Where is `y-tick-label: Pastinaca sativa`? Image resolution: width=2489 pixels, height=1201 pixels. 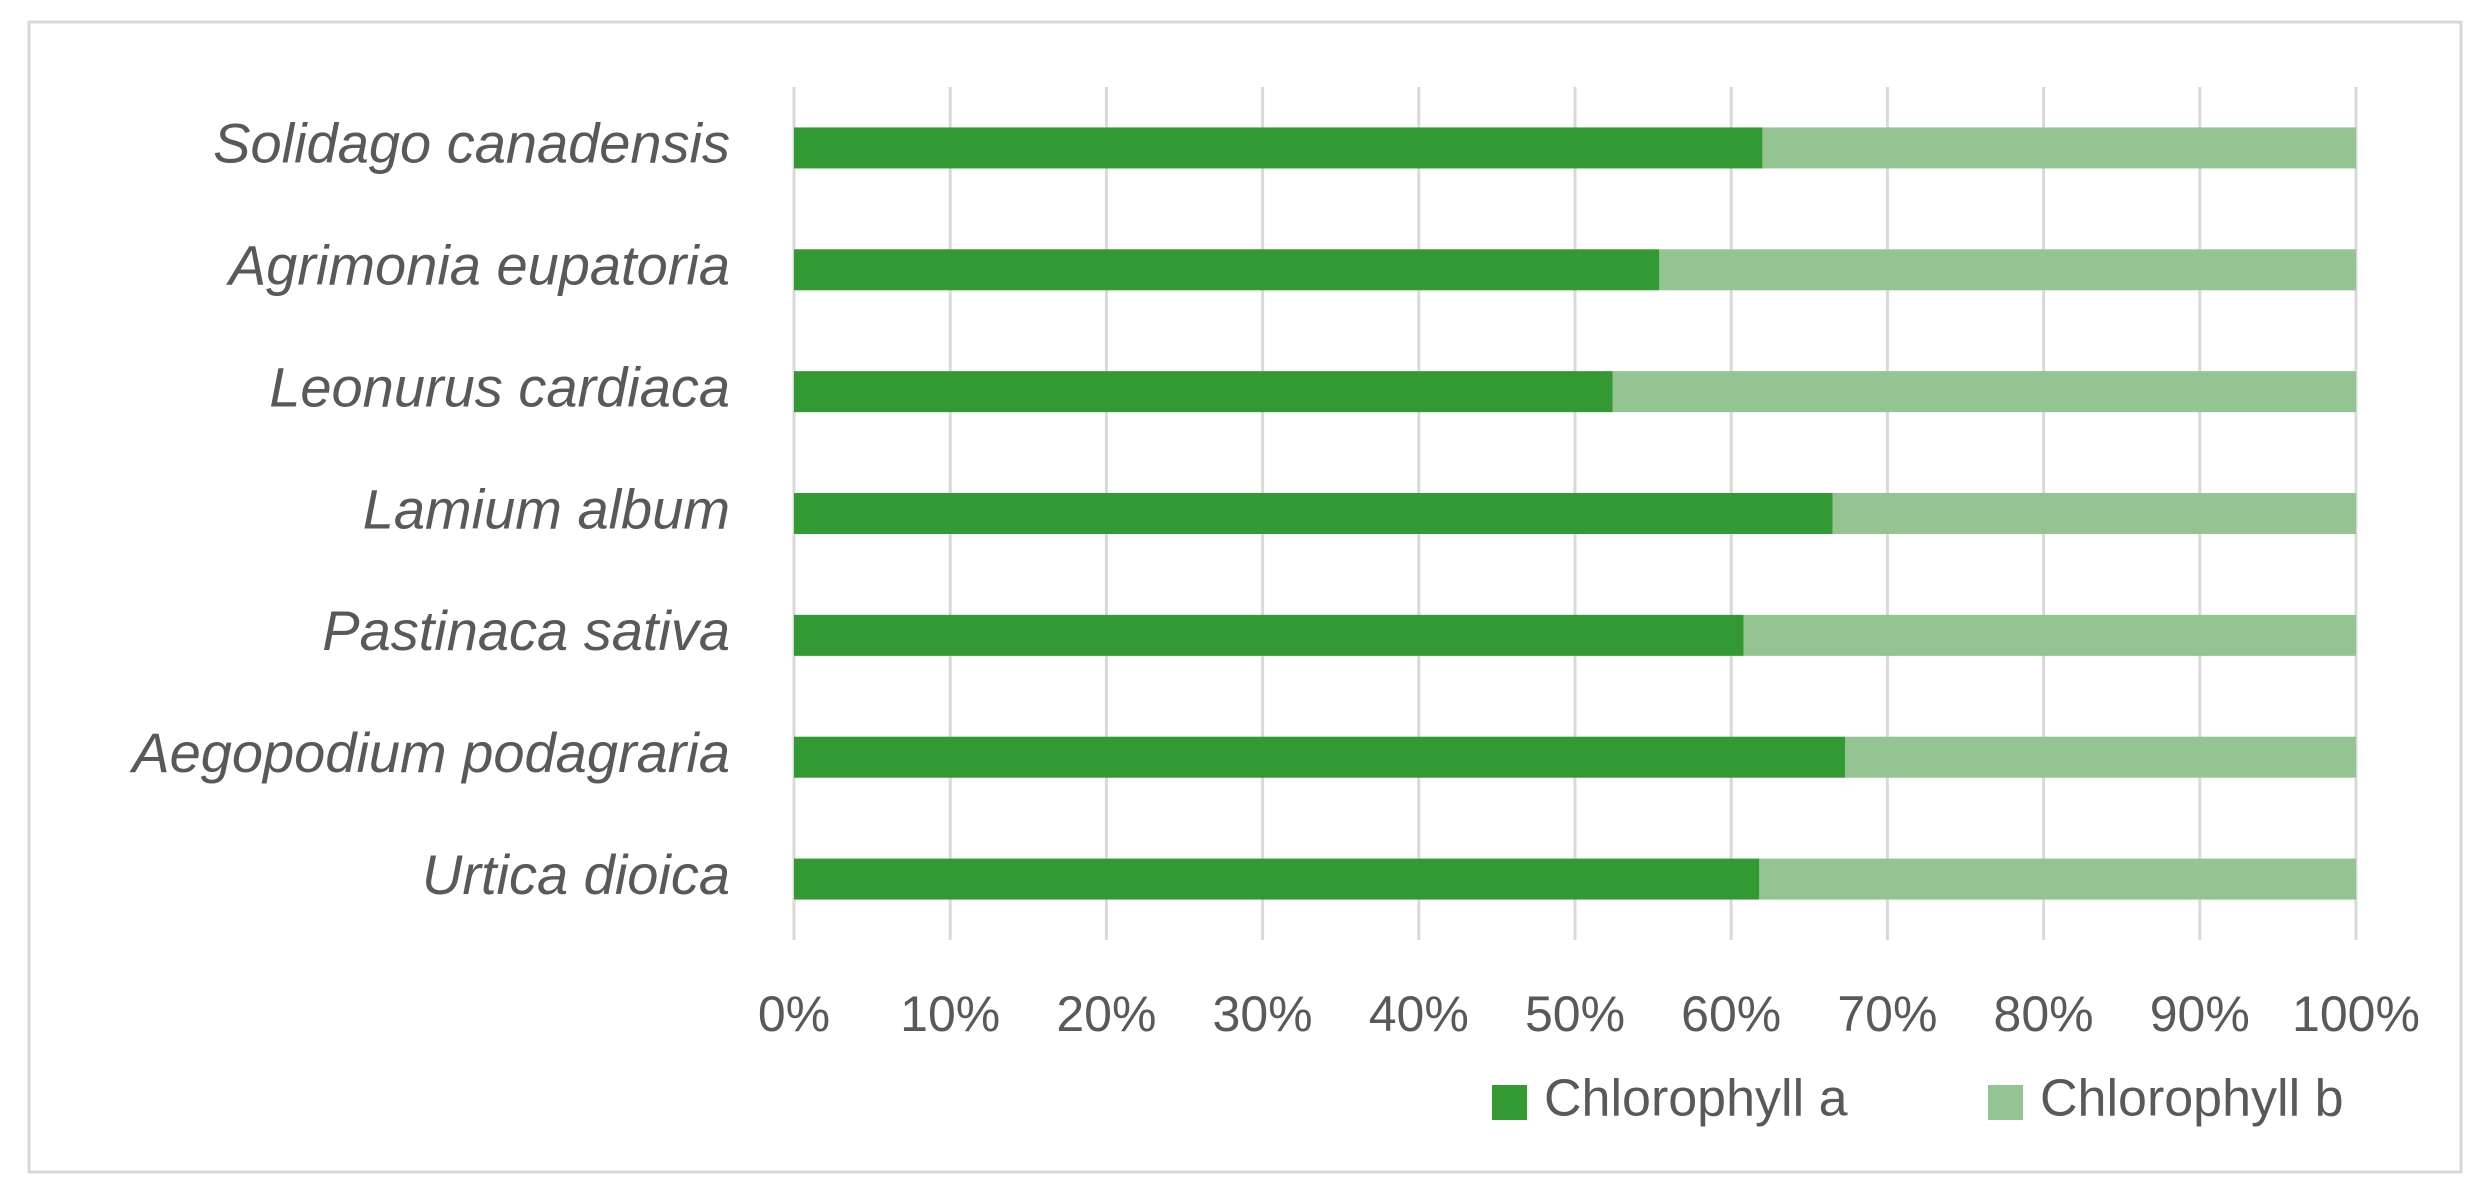 y-tick-label: Pastinaca sativa is located at coordinates (526, 630).